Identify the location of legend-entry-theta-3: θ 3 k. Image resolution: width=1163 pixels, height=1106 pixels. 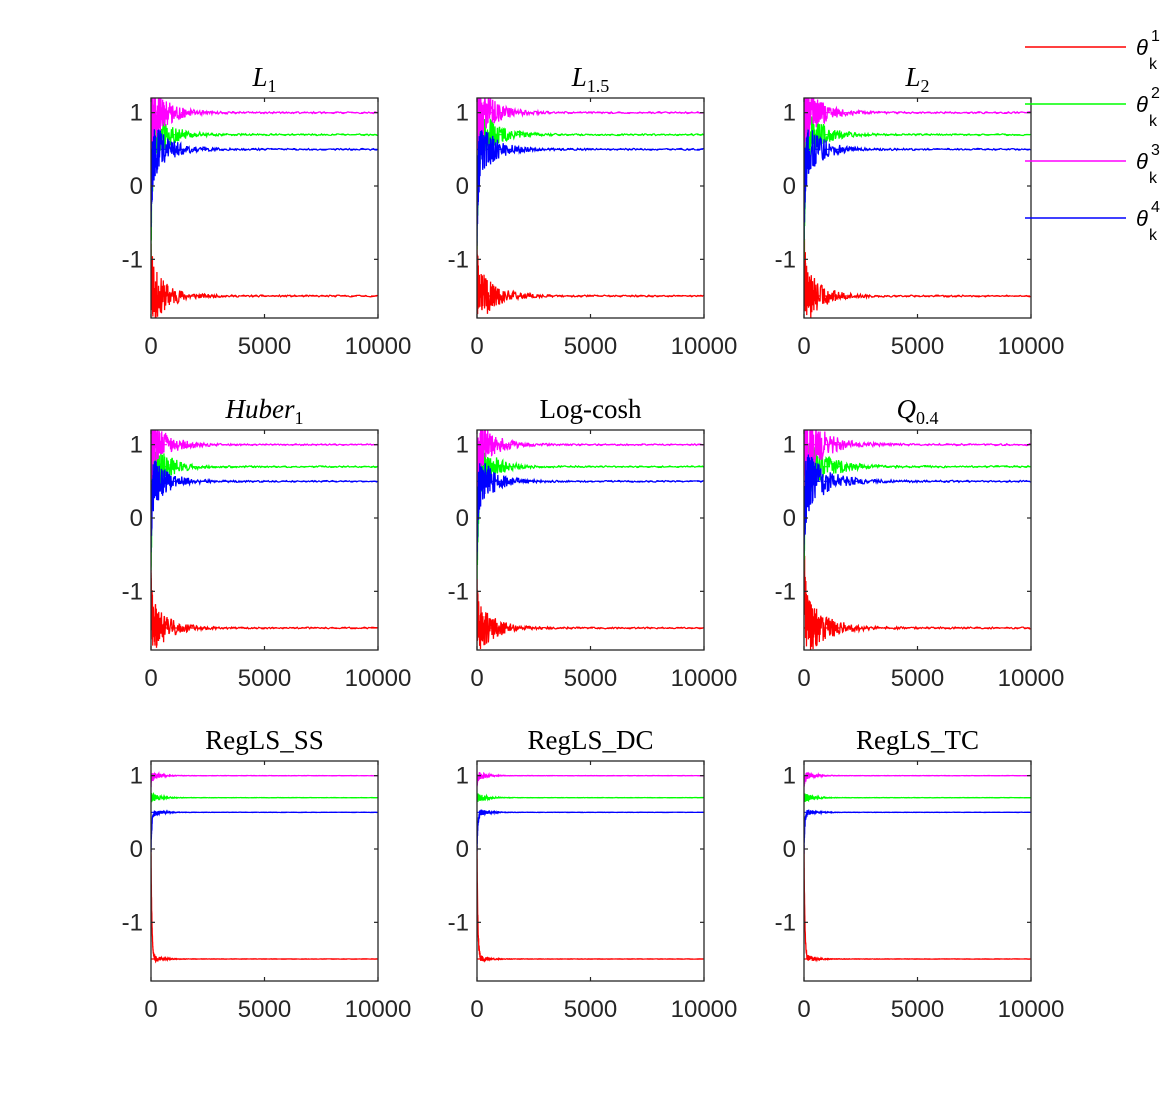
(1092, 164).